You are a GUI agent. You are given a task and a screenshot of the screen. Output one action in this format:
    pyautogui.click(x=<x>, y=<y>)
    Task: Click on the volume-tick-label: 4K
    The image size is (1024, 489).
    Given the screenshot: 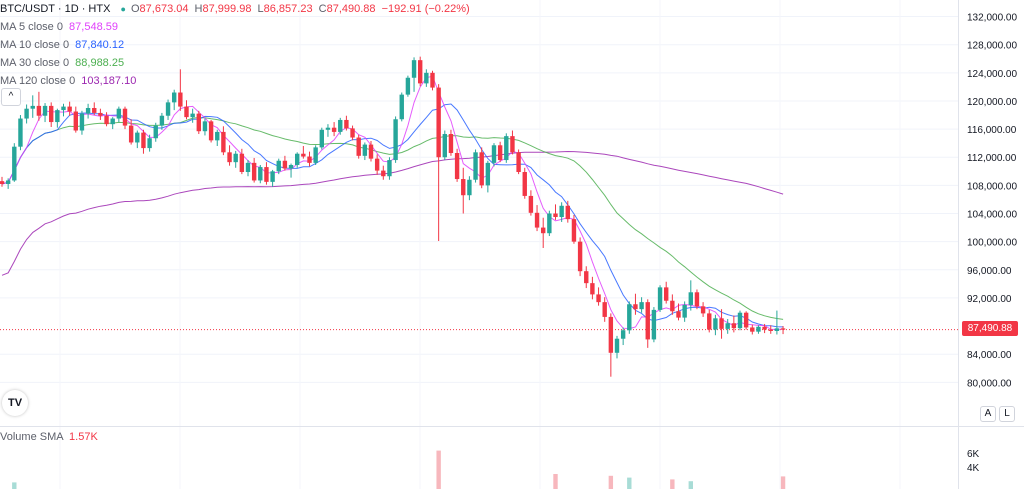 What is the action you would take?
    pyautogui.click(x=973, y=468)
    